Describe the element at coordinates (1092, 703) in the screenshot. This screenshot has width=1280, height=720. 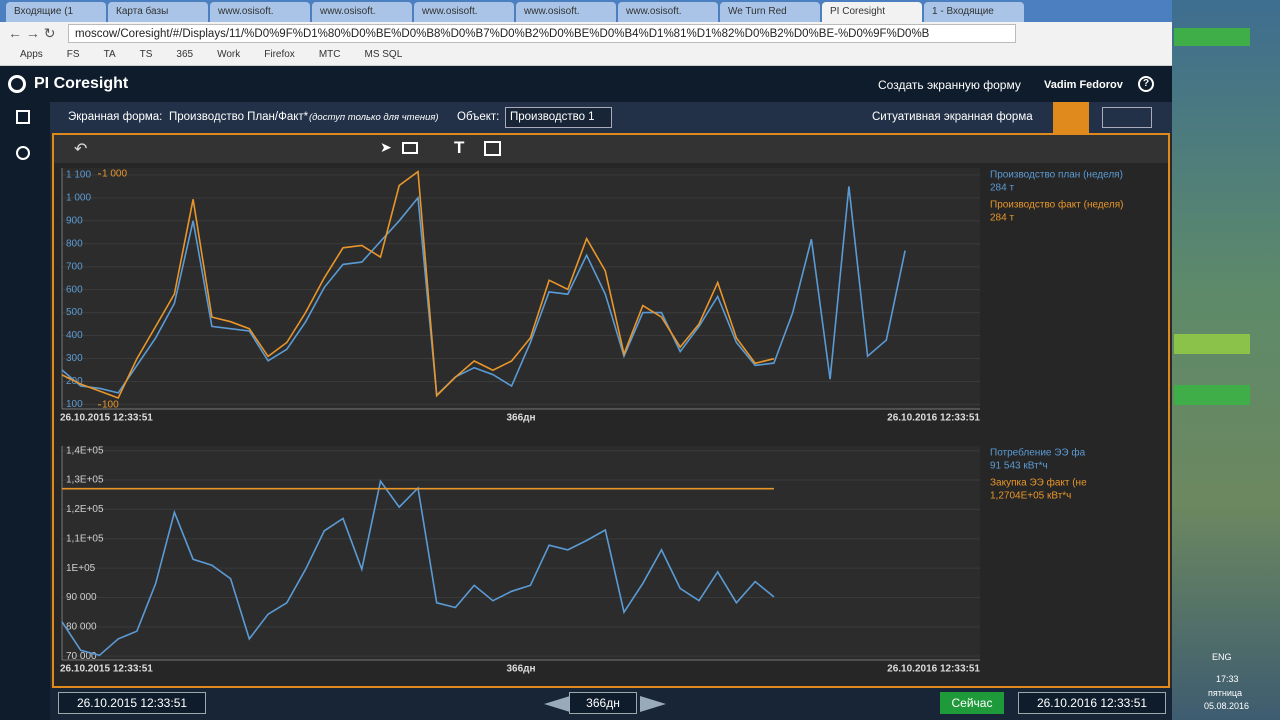
I see `end-time: 26.10.2016 12:33:51` at that location.